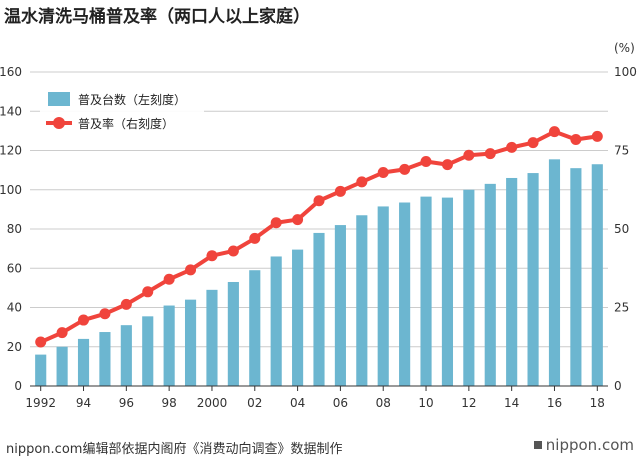 The height and width of the screenshot is (460, 640). I want to click on y-left-tick-label: 80, so click(14, 229).